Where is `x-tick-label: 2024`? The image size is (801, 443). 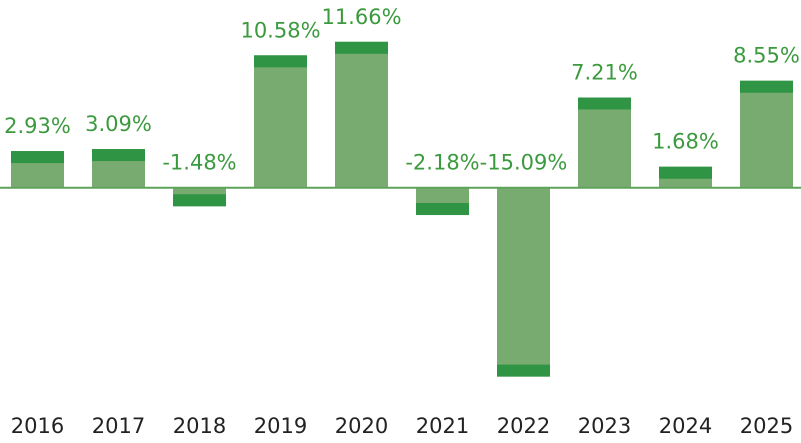
x-tick-label: 2024 is located at coordinates (685, 426).